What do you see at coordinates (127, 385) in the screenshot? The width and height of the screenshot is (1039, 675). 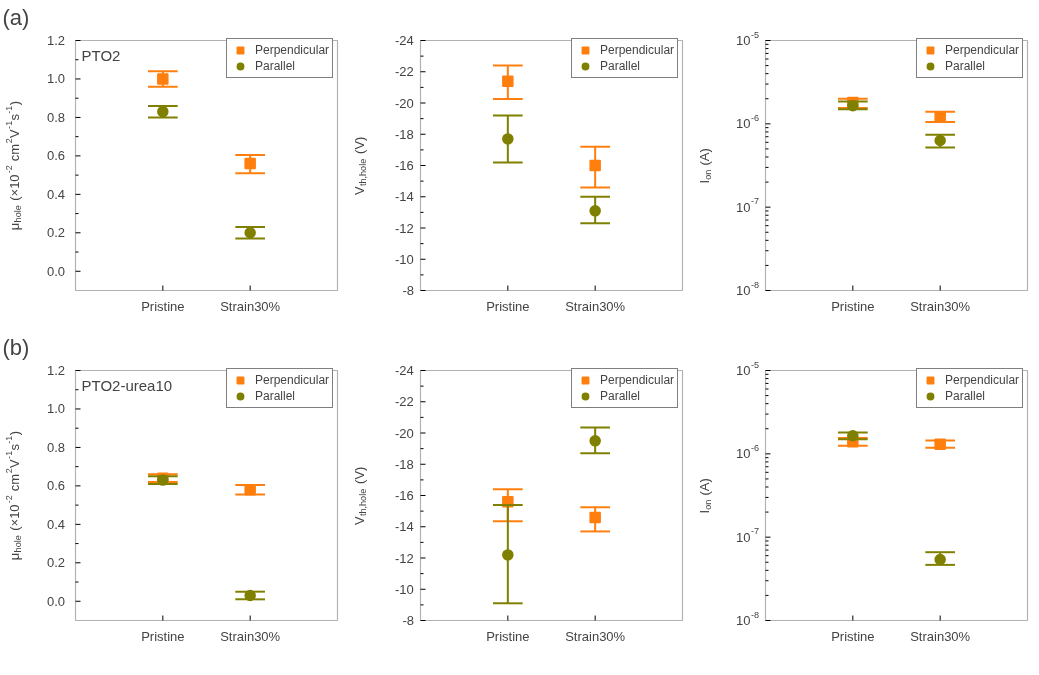 I see `annotation: PTO2-urea10` at bounding box center [127, 385].